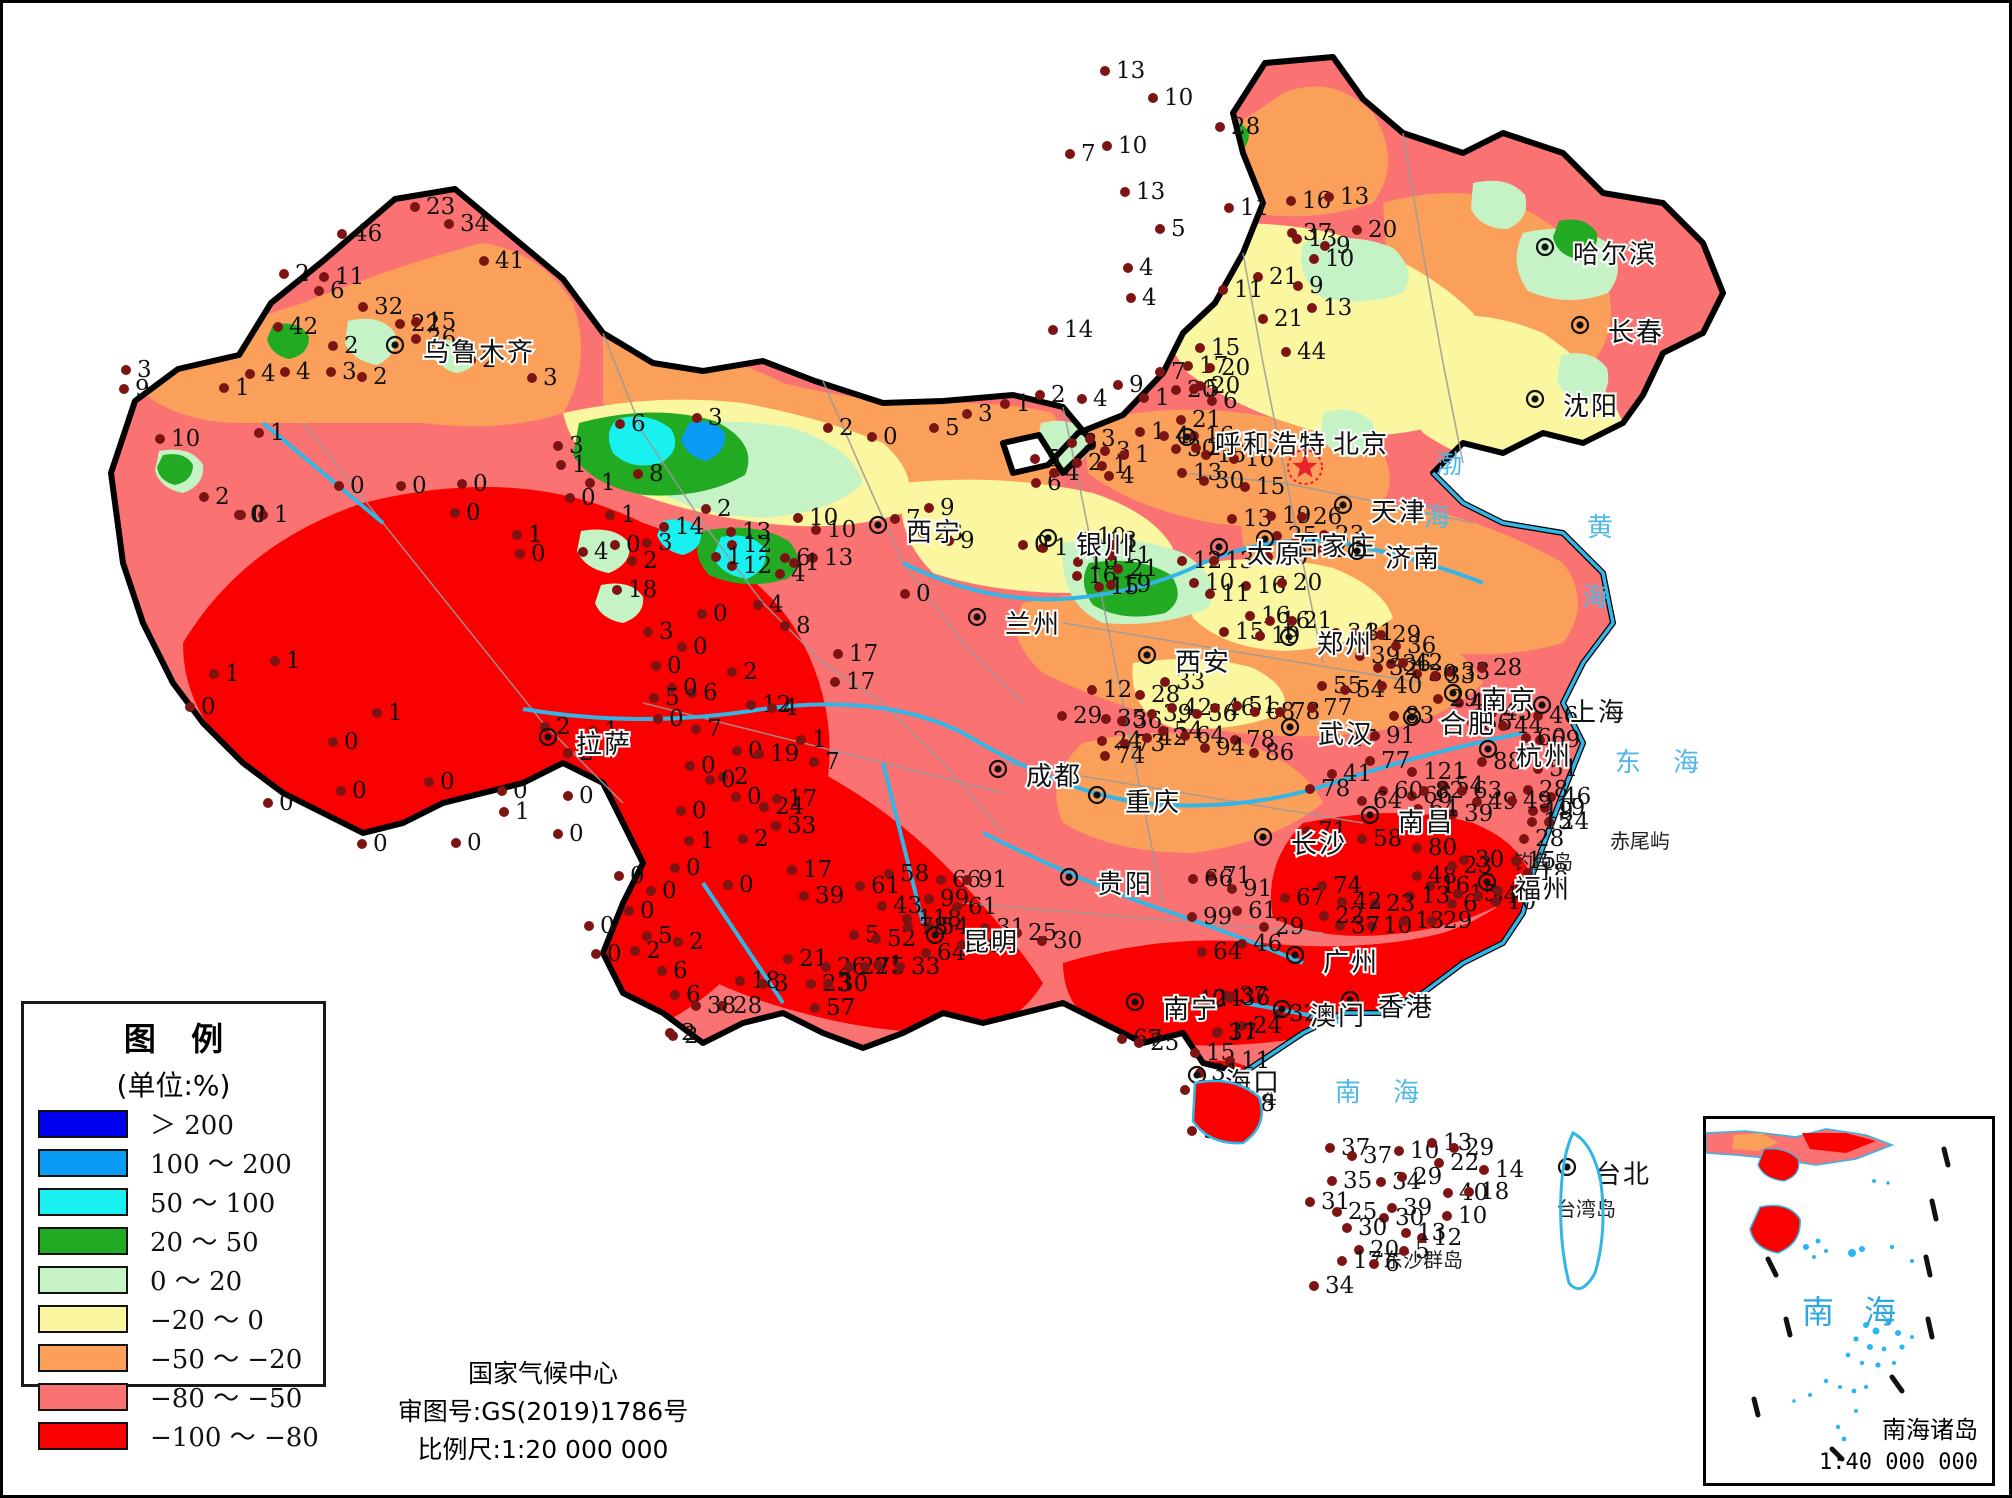 The width and height of the screenshot is (2012, 1498). What do you see at coordinates (1636, 333) in the screenshot?
I see `city-label: 长春` at bounding box center [1636, 333].